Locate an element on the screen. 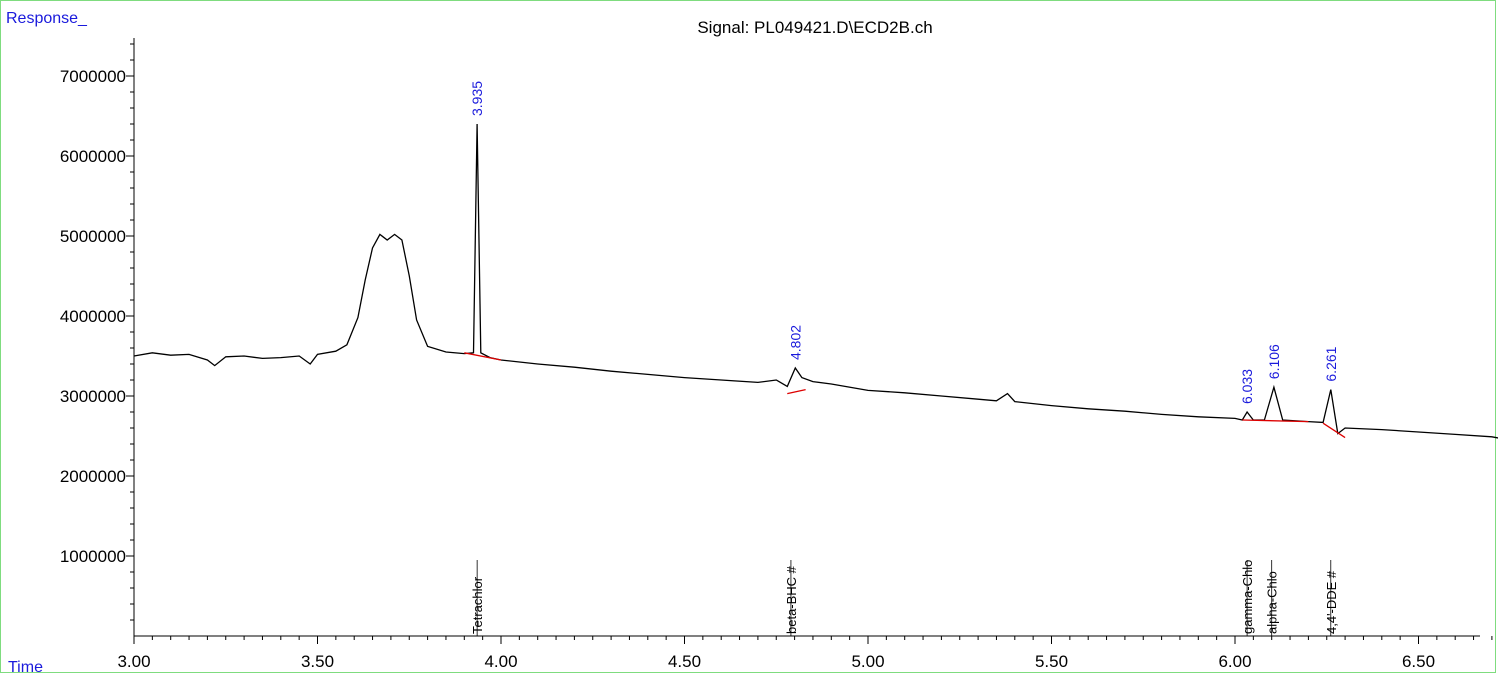 This screenshot has width=1498, height=675. peak-rt-label: 6.106 is located at coordinates (1274, 361).